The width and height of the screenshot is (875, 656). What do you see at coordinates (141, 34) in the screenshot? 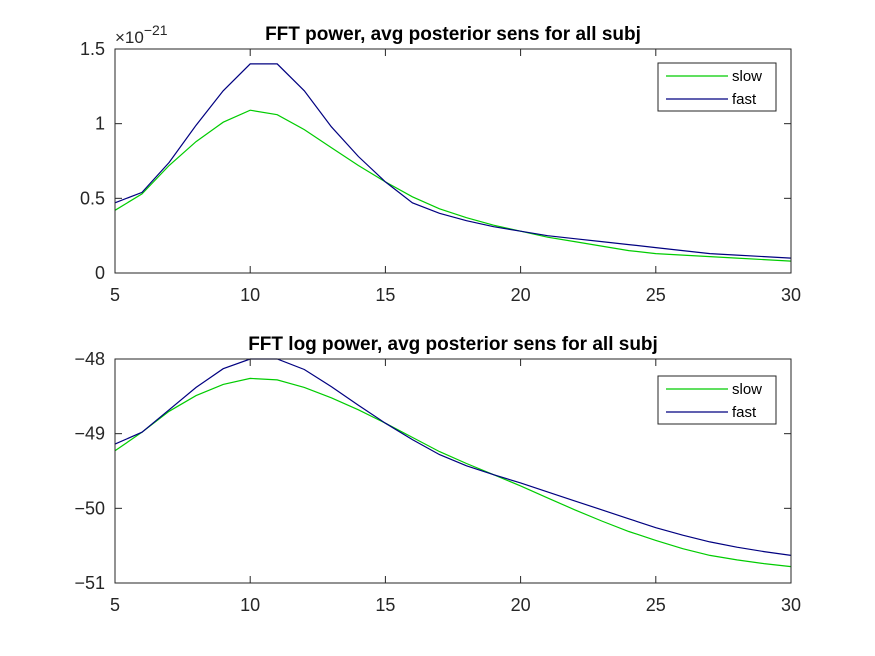
I see `power-axis-multiplier: ×10⁻²¹` at bounding box center [141, 34].